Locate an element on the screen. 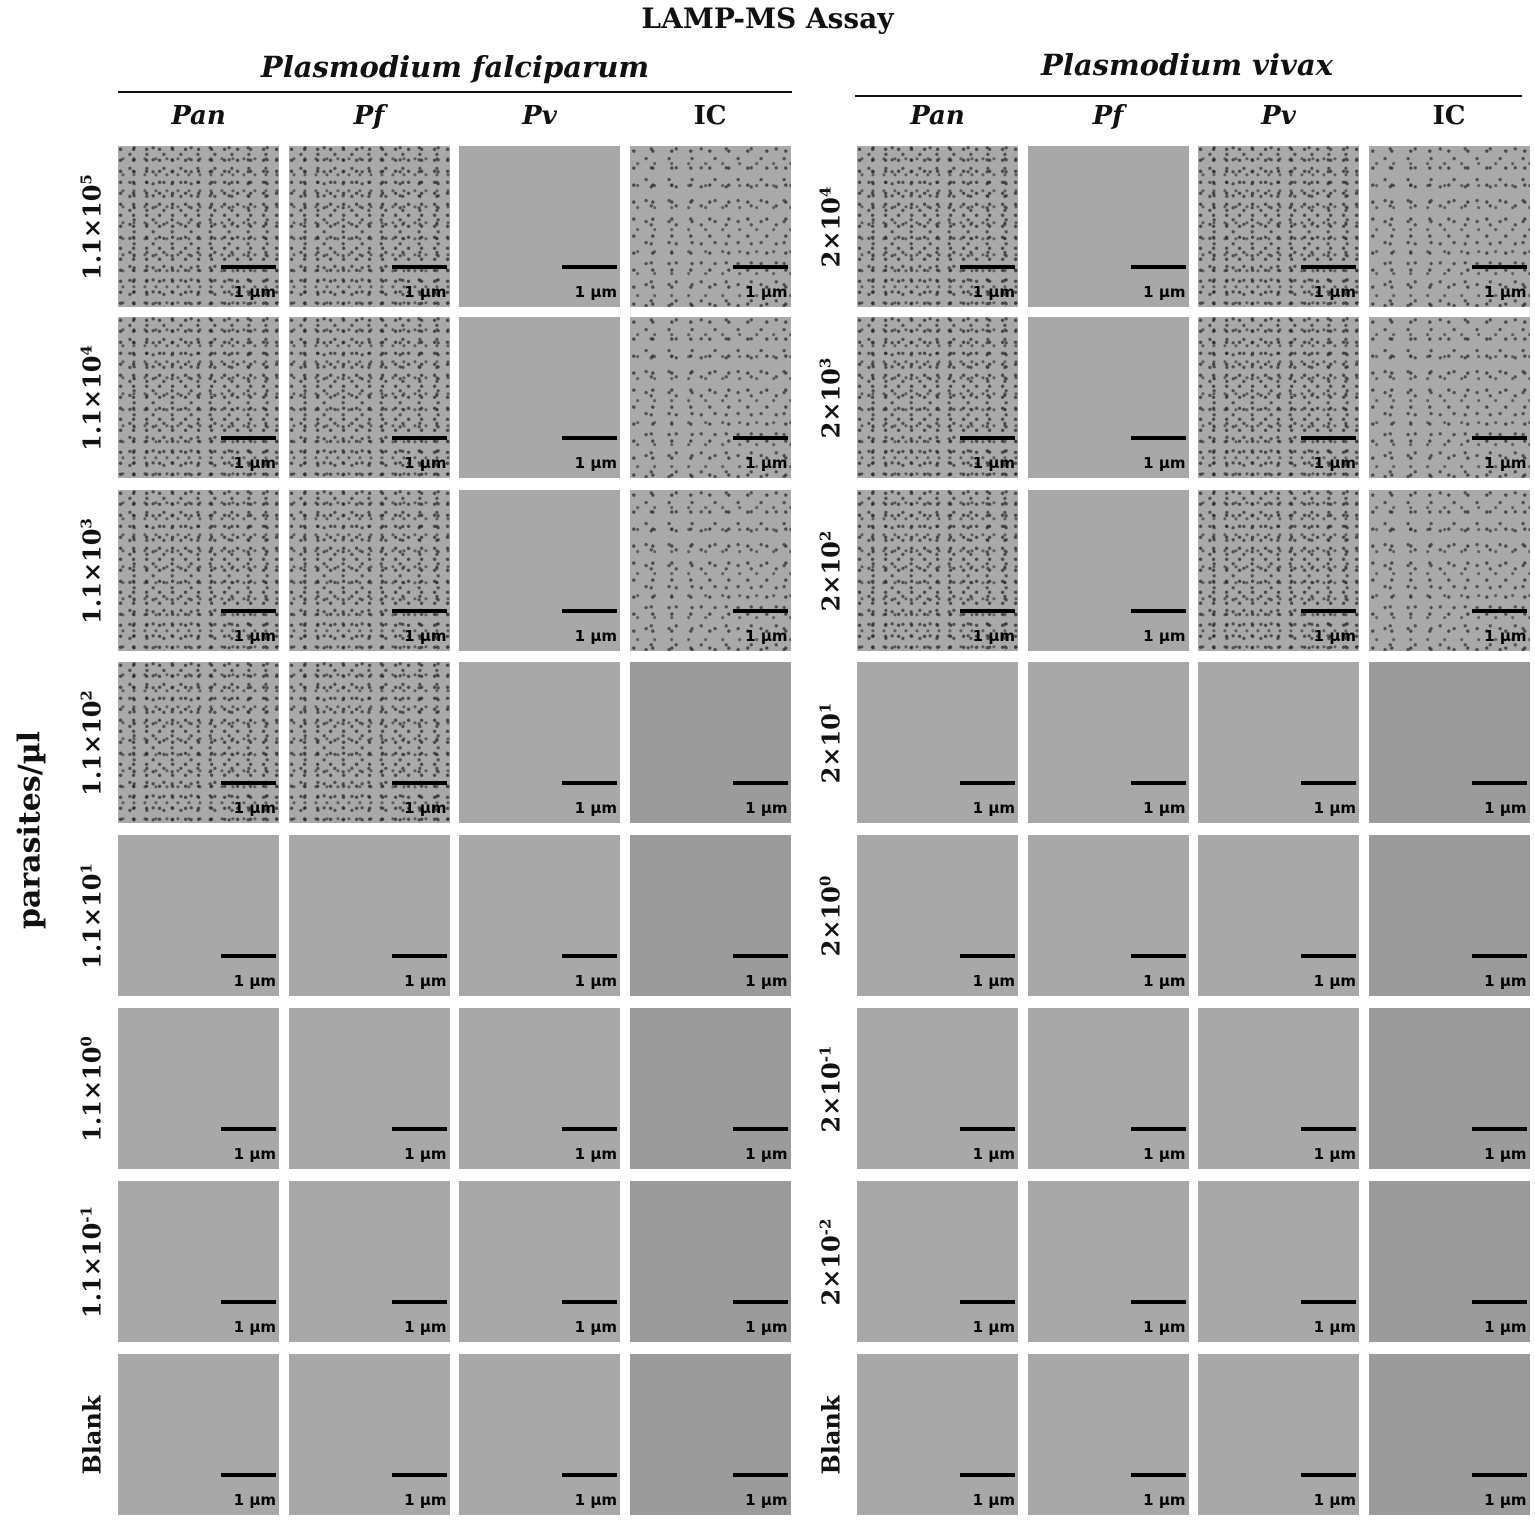  row-label-text: Blank is located at coordinates (92, 1434).